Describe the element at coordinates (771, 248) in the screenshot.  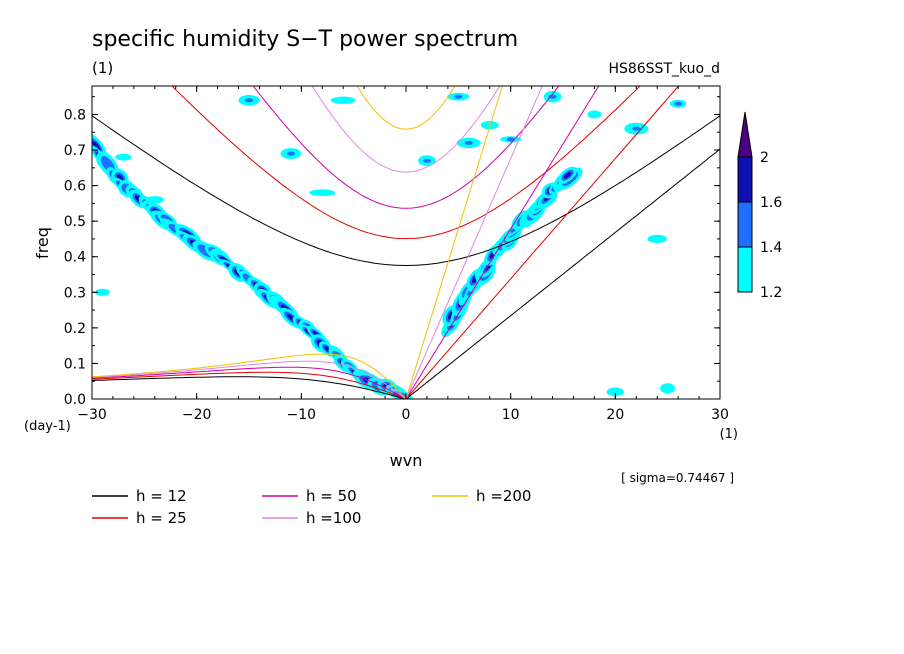
I see `colorbar-label: 1.4` at that location.